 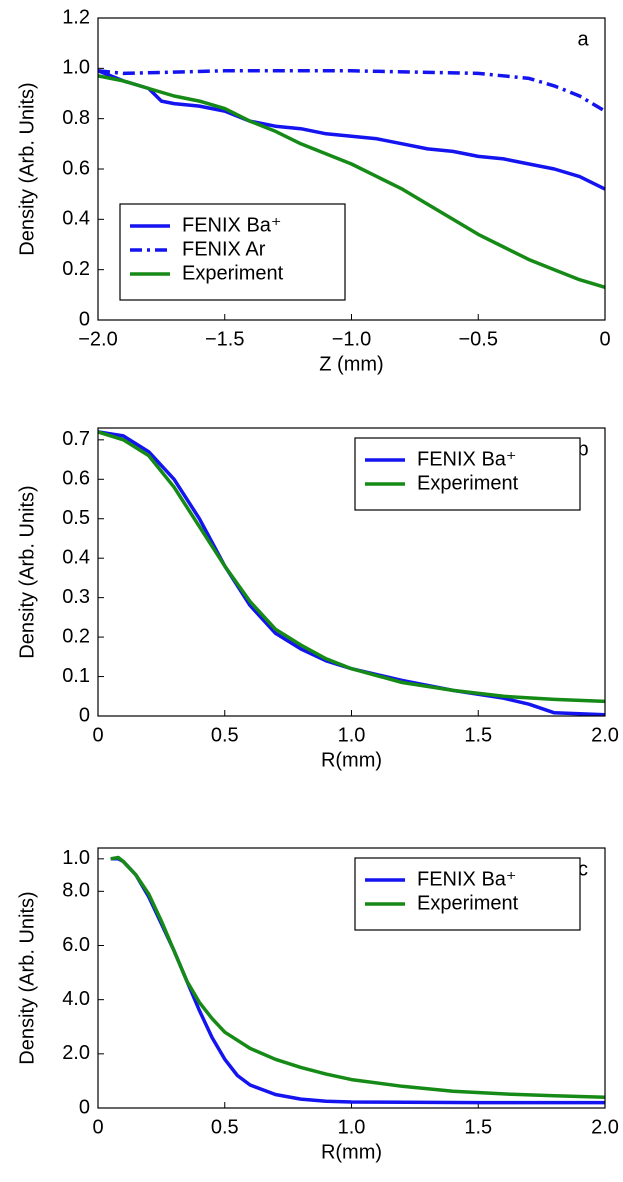 I want to click on y-tick-label: 0.1, so click(x=76, y=676).